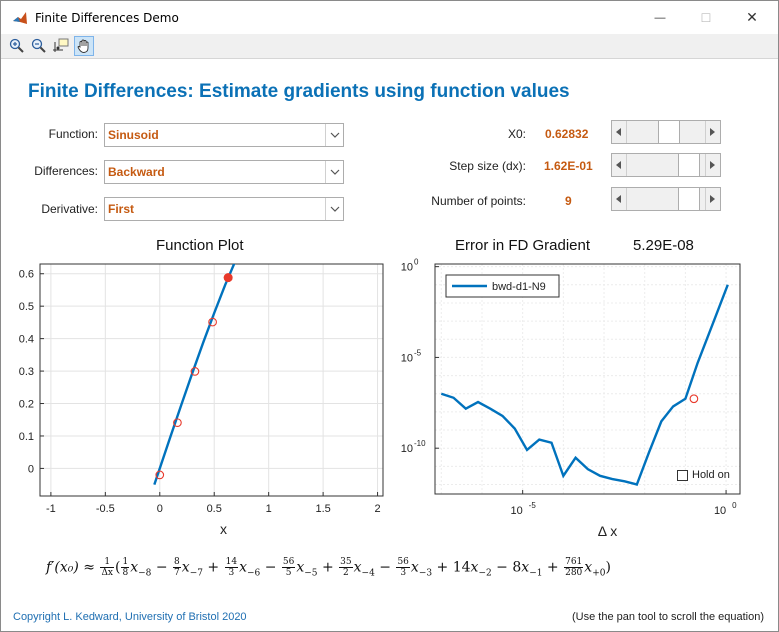  I want to click on derivative-value: First, so click(121, 209).